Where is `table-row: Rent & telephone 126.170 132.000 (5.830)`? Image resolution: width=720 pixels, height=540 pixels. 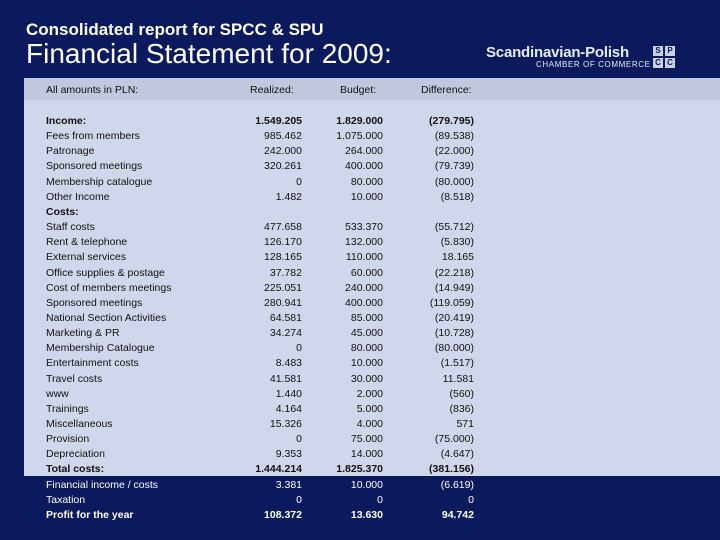 table-row: Rent & telephone 126.170 132.000 (5.830) is located at coordinates (360, 242).